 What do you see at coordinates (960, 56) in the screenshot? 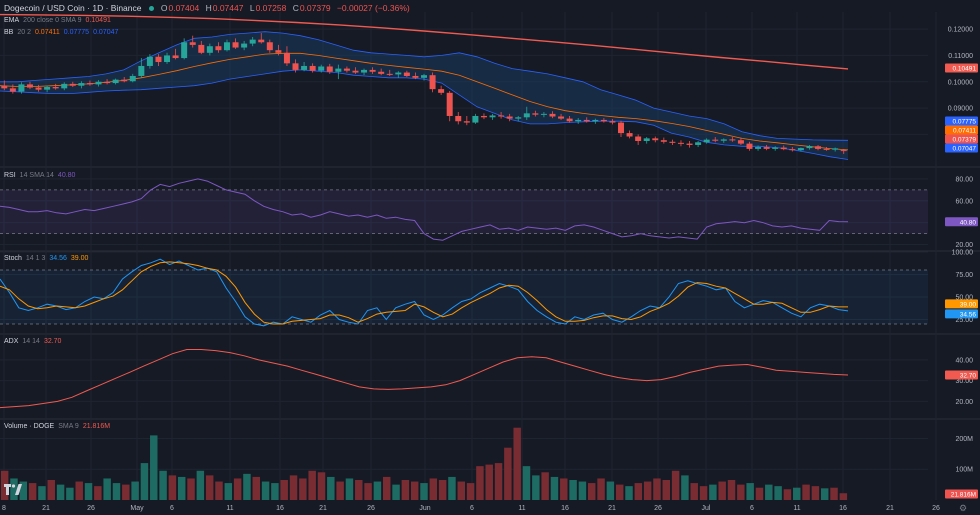
I see `y-tick-label: 0.11000` at bounding box center [960, 56].